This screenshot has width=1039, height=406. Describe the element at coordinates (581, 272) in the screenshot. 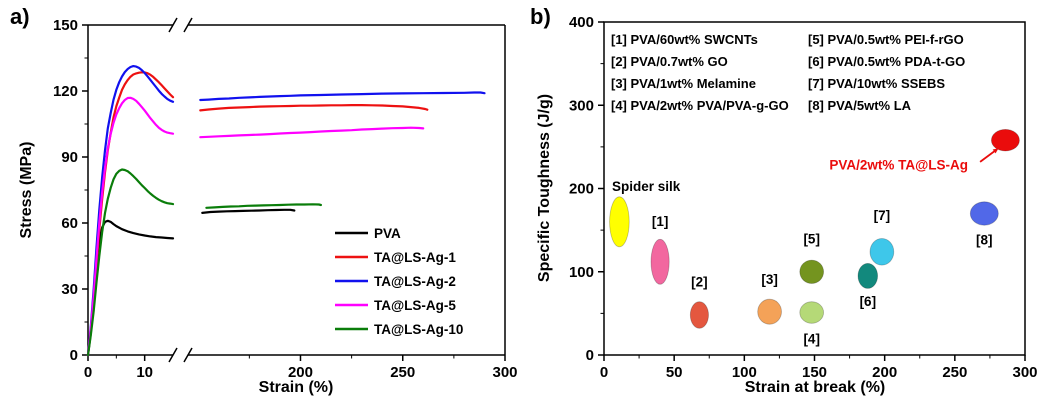

I see `y-tick-label: 100` at that location.